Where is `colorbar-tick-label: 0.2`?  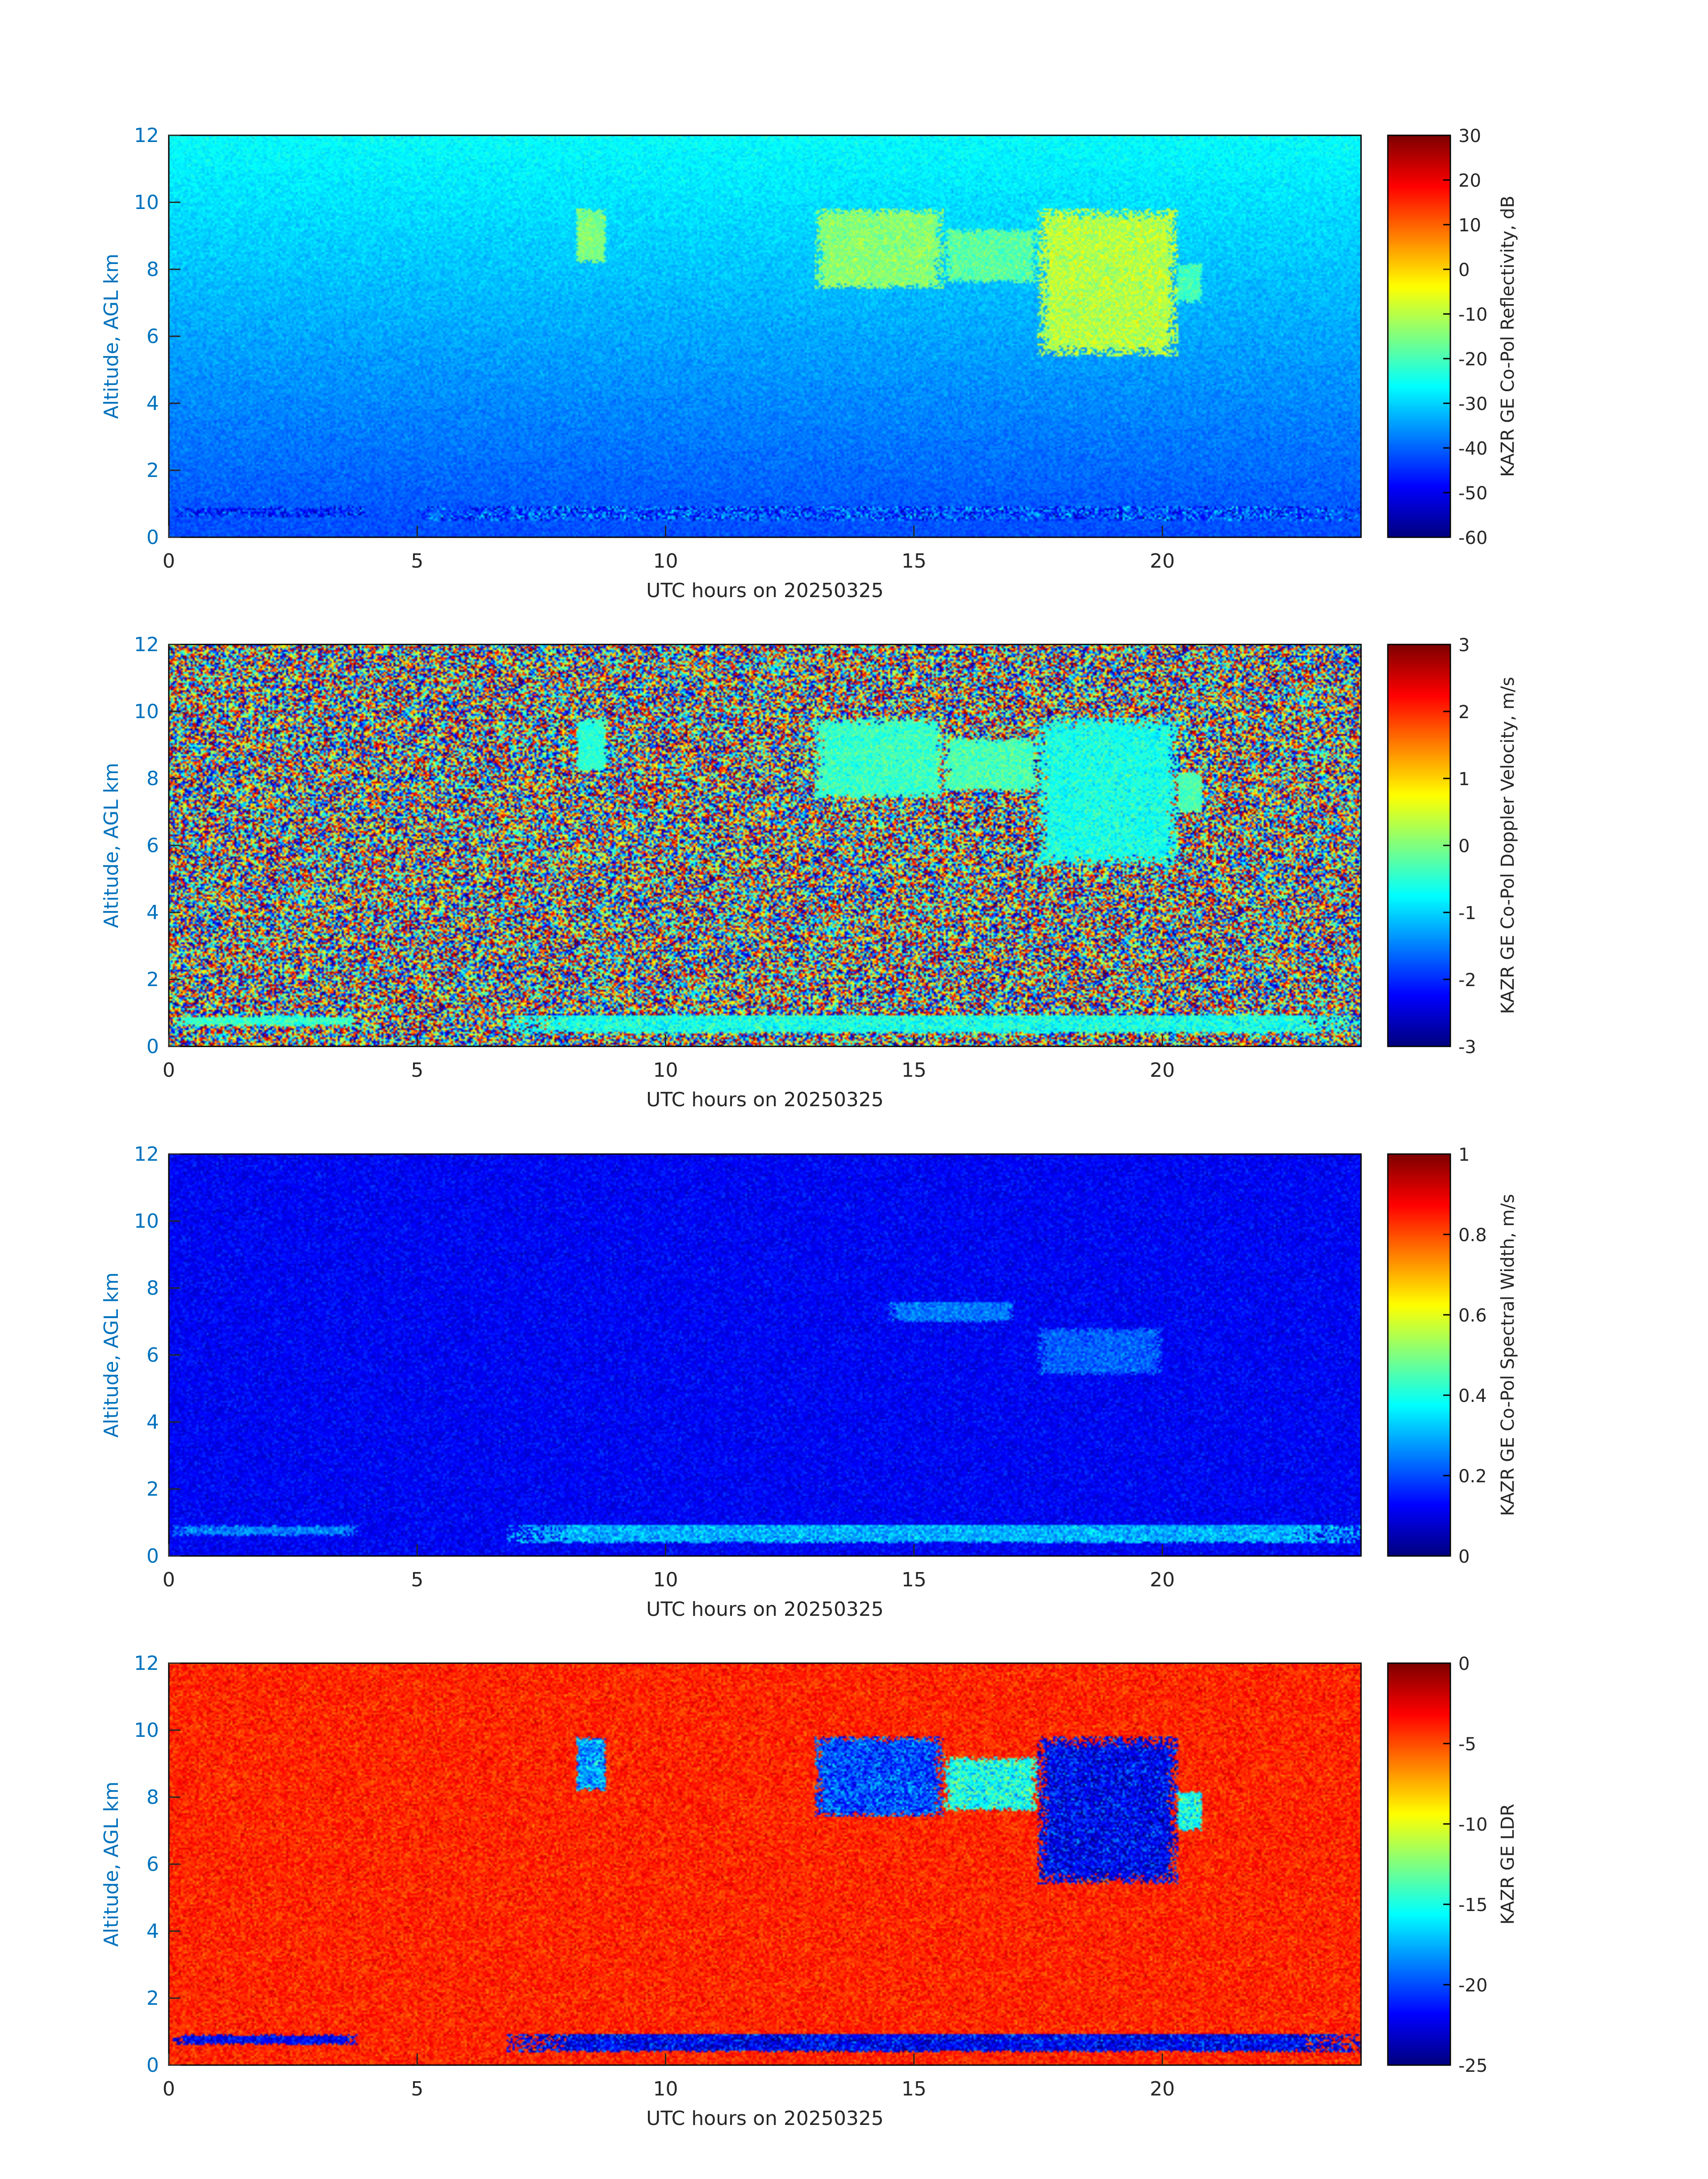 colorbar-tick-label: 0.2 is located at coordinates (1472, 1476).